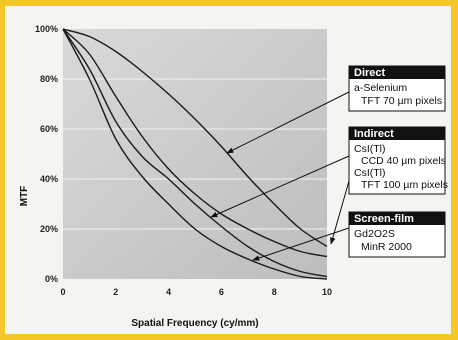 The width and height of the screenshot is (458, 340). I want to click on y-tick-label: 100%, so click(46, 29).